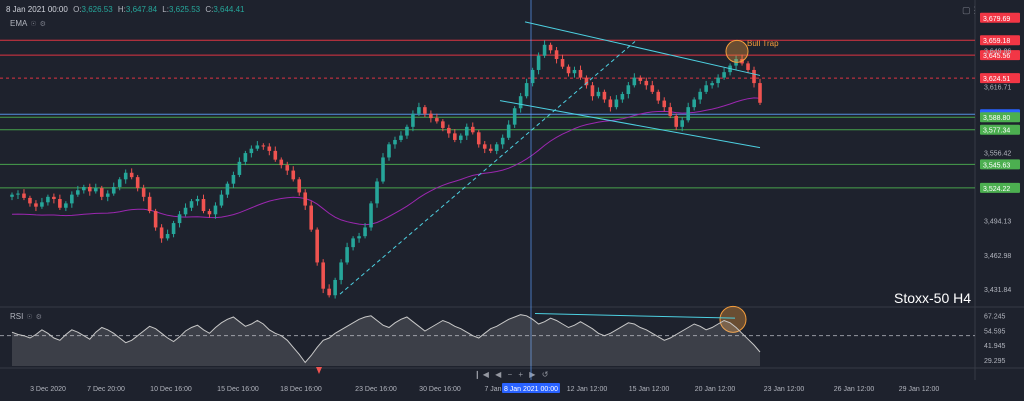  Describe the element at coordinates (630, 124) in the screenshot. I see `channel-lower` at that location.